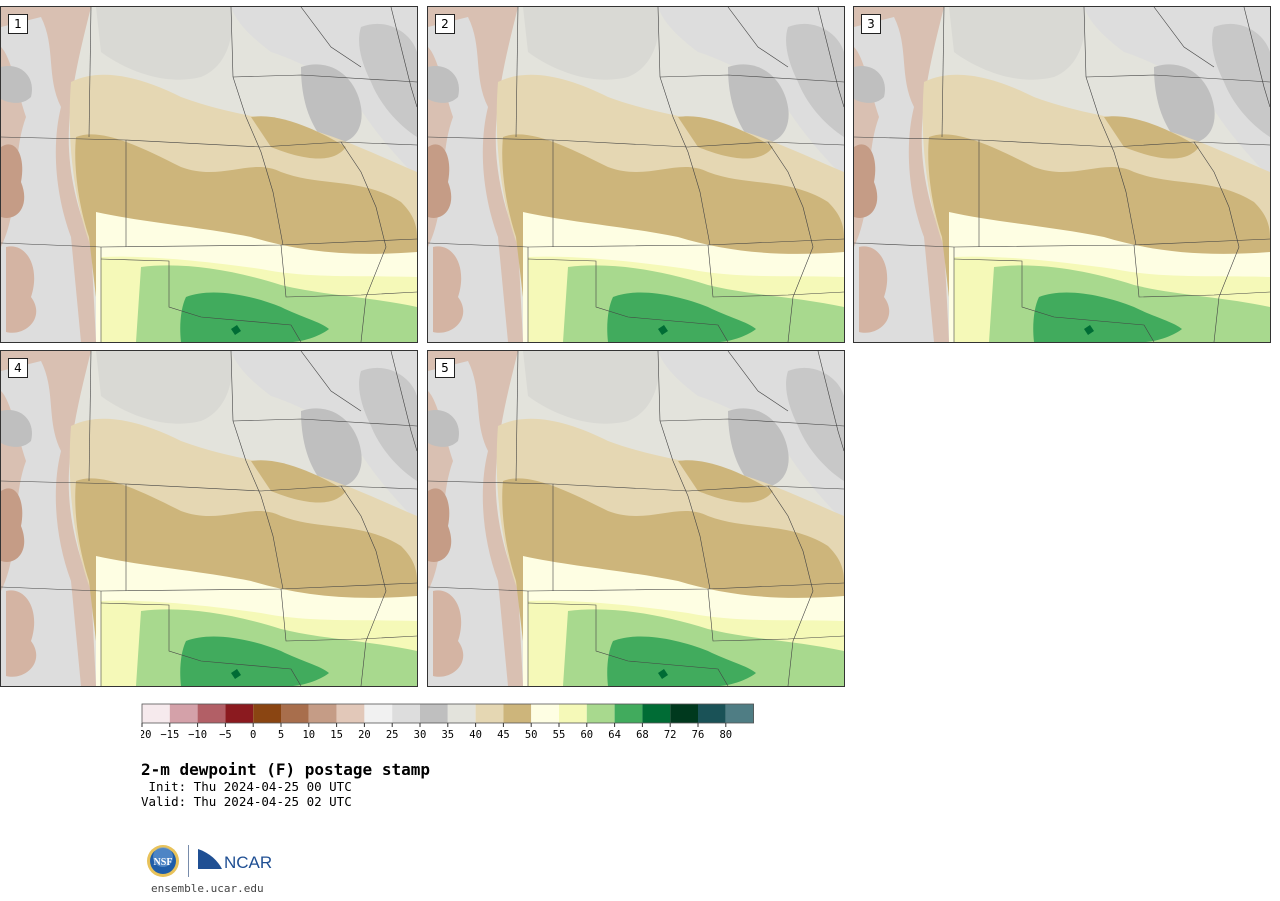 The width and height of the screenshot is (1280, 901). What do you see at coordinates (503, 735) in the screenshot?
I see `colorbar-tick-label: 45` at bounding box center [503, 735].